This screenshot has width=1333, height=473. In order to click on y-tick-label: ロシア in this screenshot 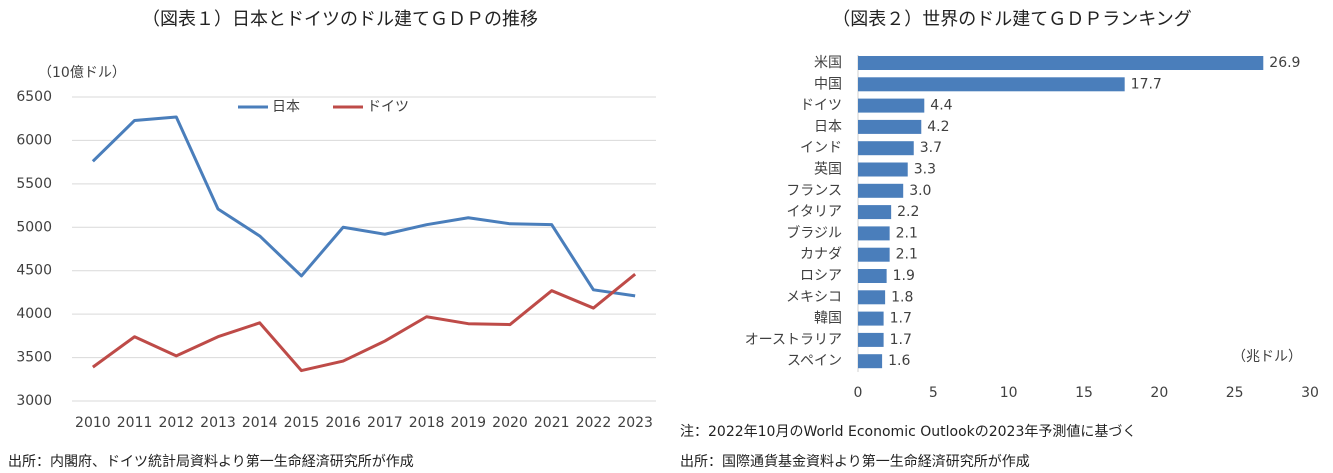, I will do `click(821, 276)`.